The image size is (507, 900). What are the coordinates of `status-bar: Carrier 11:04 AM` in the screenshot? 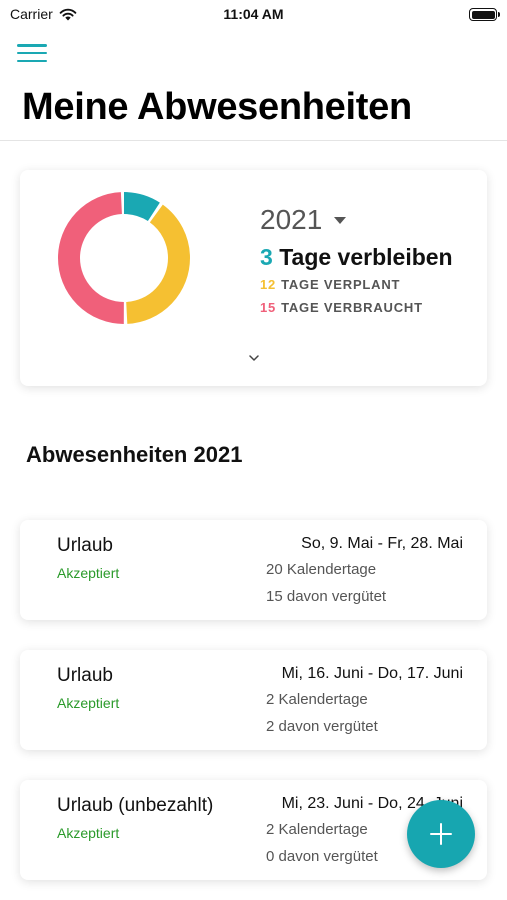 It's located at (253, 15).